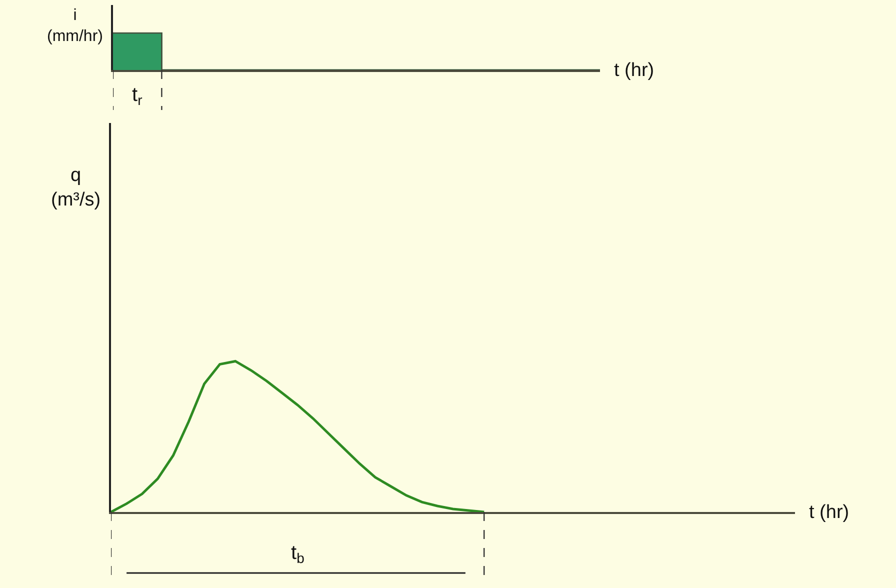 The width and height of the screenshot is (896, 588). I want to click on y-axis-title: q (m³/s), so click(76, 188).